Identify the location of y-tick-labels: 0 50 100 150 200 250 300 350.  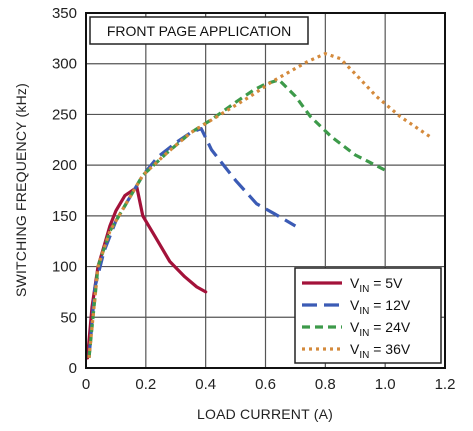
(64, 191).